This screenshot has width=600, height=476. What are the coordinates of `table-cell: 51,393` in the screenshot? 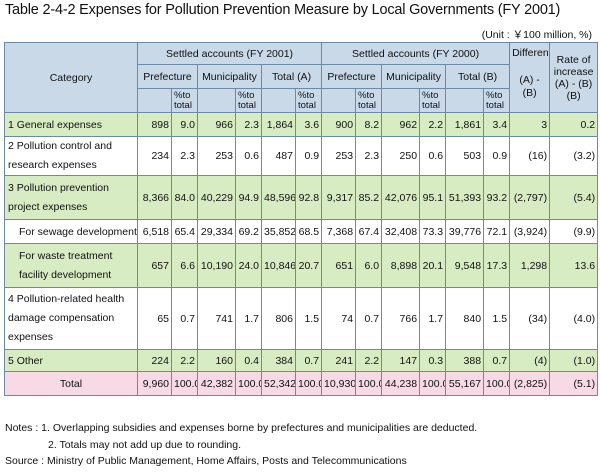 It's located at (465, 197).